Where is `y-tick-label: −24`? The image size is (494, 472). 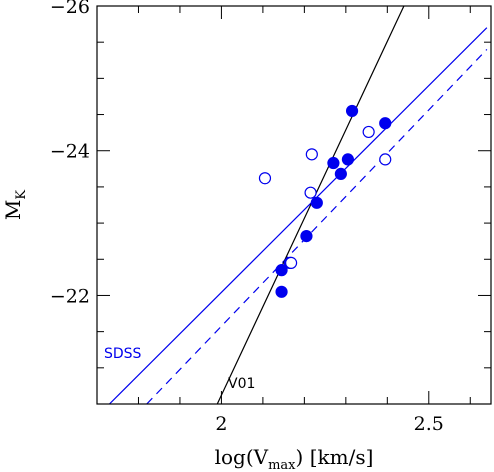
y-tick-label: −24 is located at coordinates (70, 152).